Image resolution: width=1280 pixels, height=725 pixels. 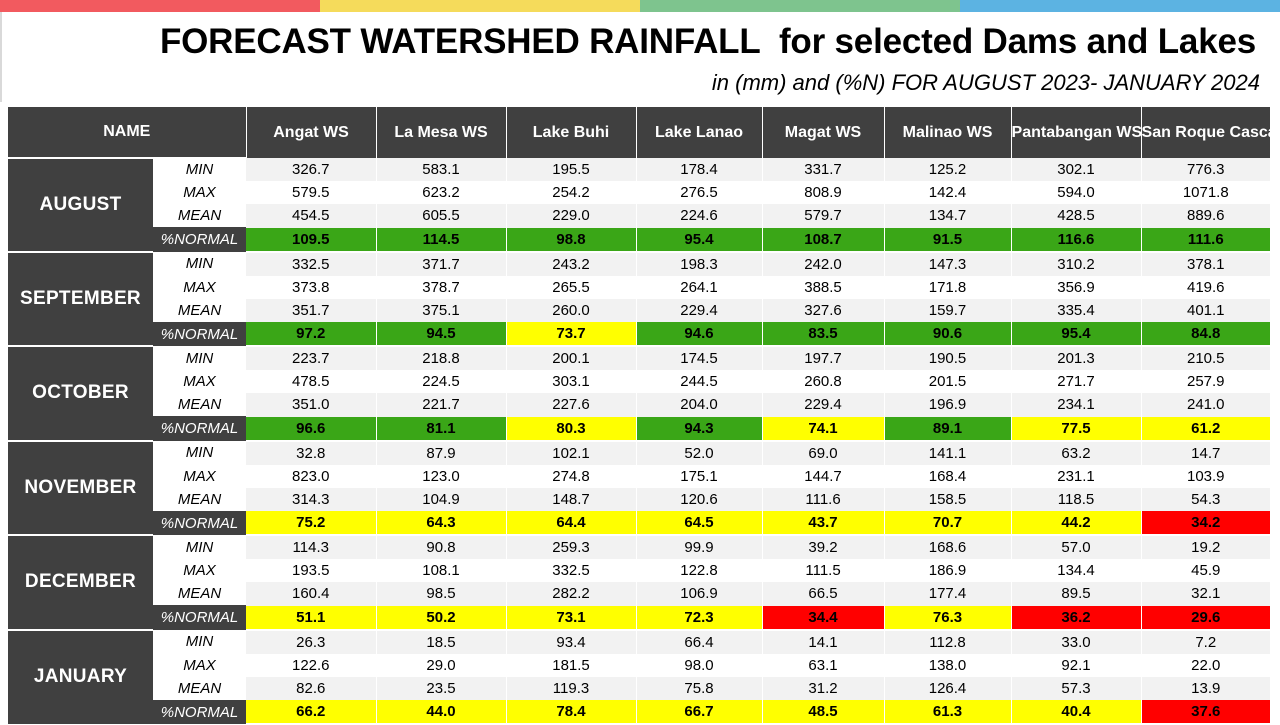 I want to click on percent-normal-cell: 34.4, so click(x=823, y=618).